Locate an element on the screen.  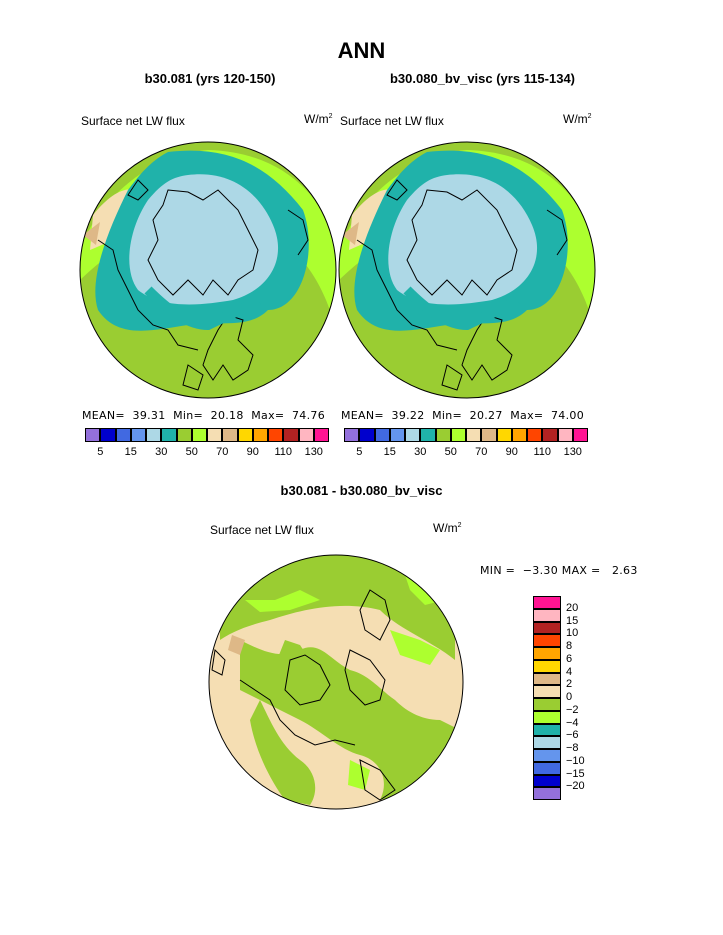
min-value: 20.27 is located at coordinates (486, 415).